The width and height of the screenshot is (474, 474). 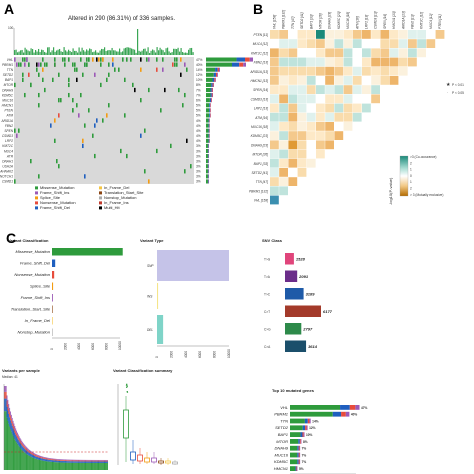 What do you see at coordinates (9, 126) in the screenshot?
I see `gene-label: FBN2` at bounding box center [9, 126].